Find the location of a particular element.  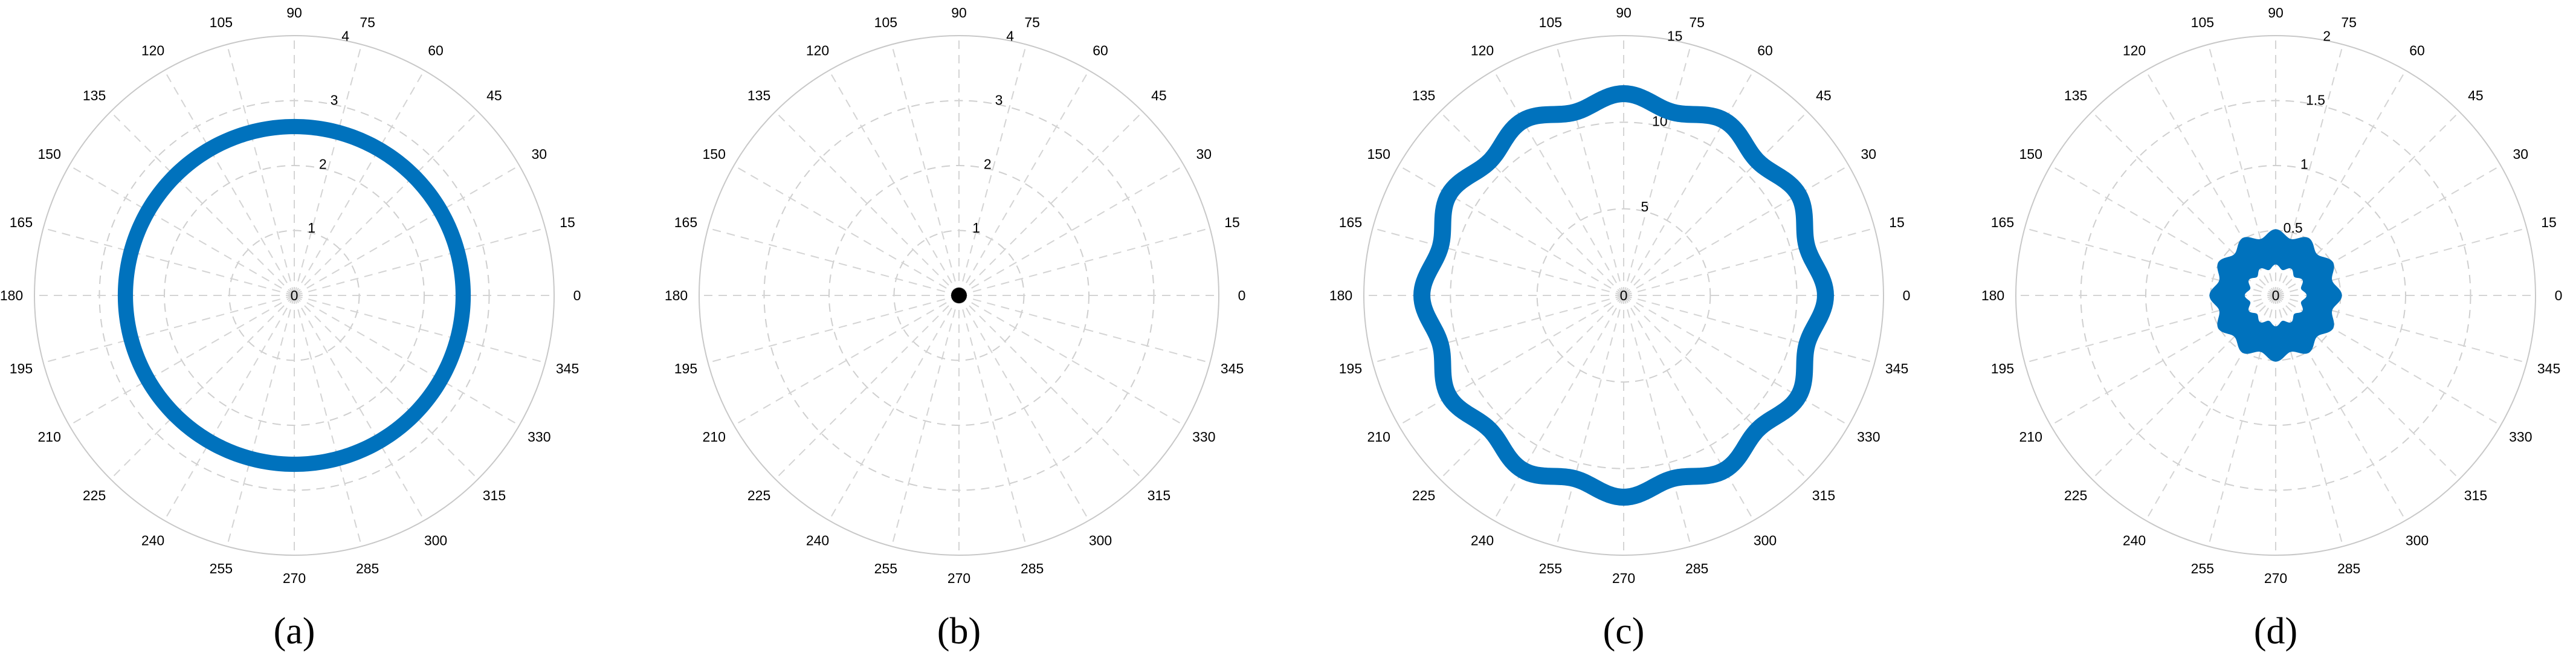

theta-tick-label: 105 is located at coordinates (1551, 22).